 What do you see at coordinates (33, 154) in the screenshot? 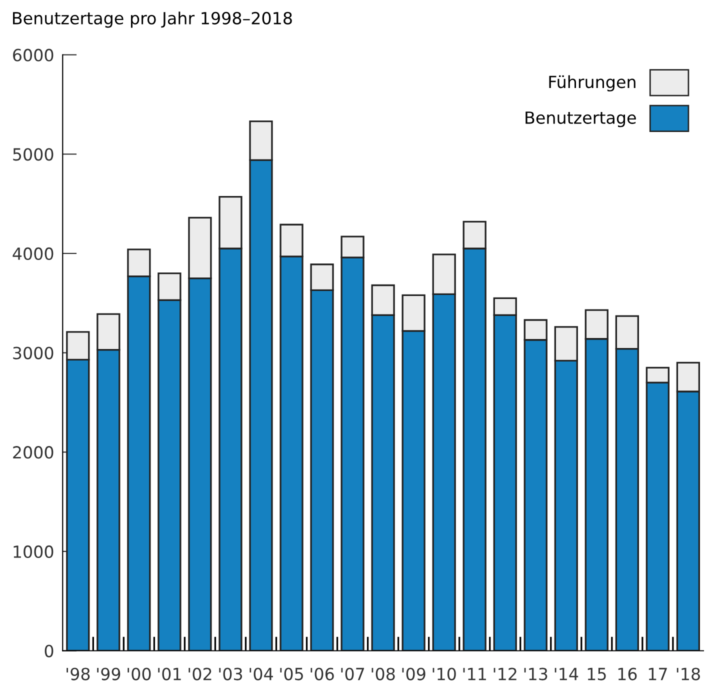
I see `y-tick-label: 5000` at bounding box center [33, 154].